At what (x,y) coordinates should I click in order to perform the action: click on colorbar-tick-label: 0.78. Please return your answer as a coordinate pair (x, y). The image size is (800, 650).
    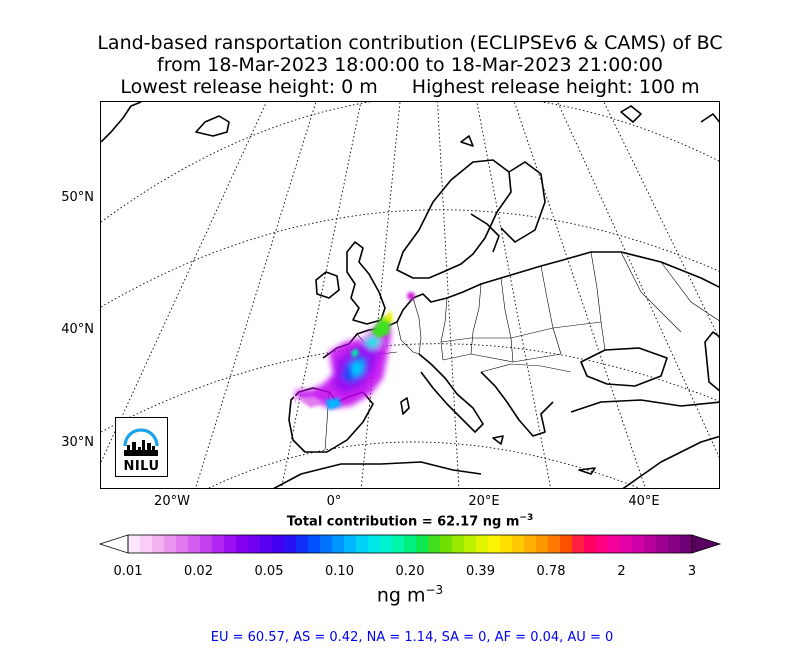
    Looking at the image, I should click on (551, 571).